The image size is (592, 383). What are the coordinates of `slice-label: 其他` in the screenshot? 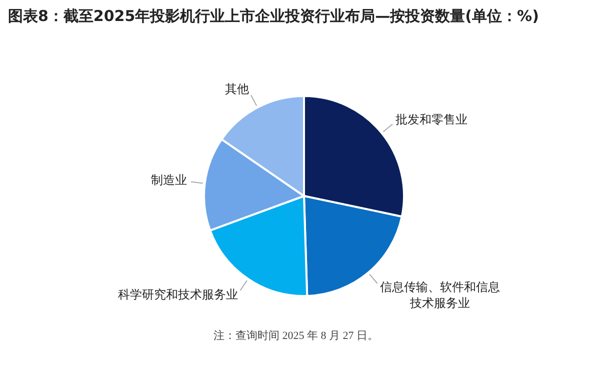 It's located at (237, 89).